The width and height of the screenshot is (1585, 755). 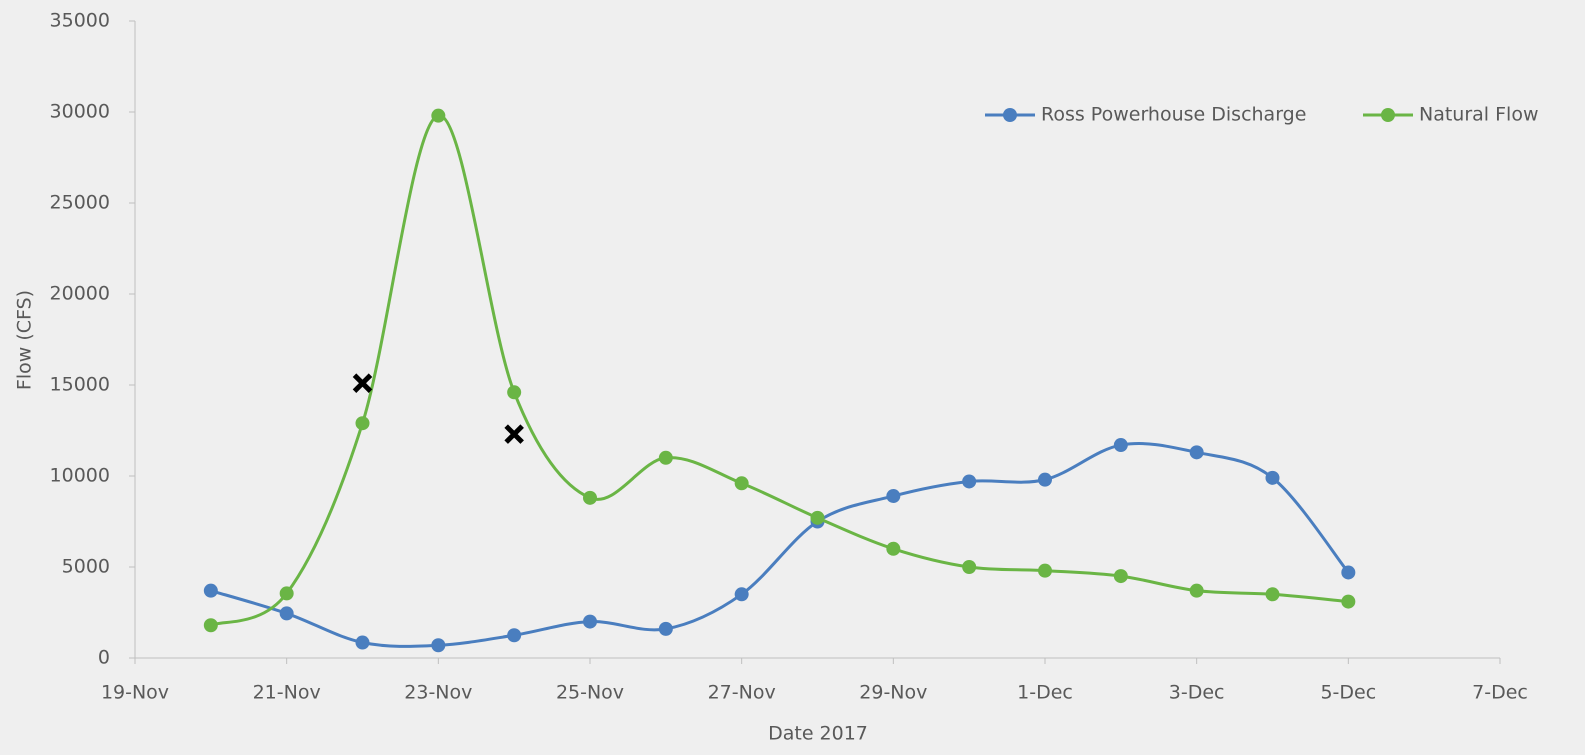 I want to click on x-tick-label: 7-Dec, so click(x=1500, y=693).